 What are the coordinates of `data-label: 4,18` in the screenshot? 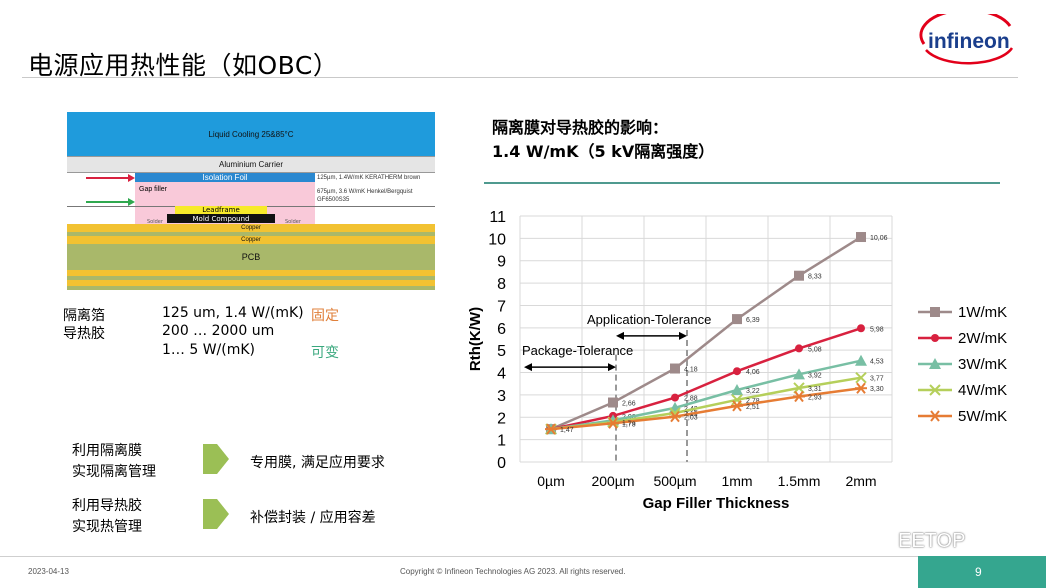 It's located at (691, 370).